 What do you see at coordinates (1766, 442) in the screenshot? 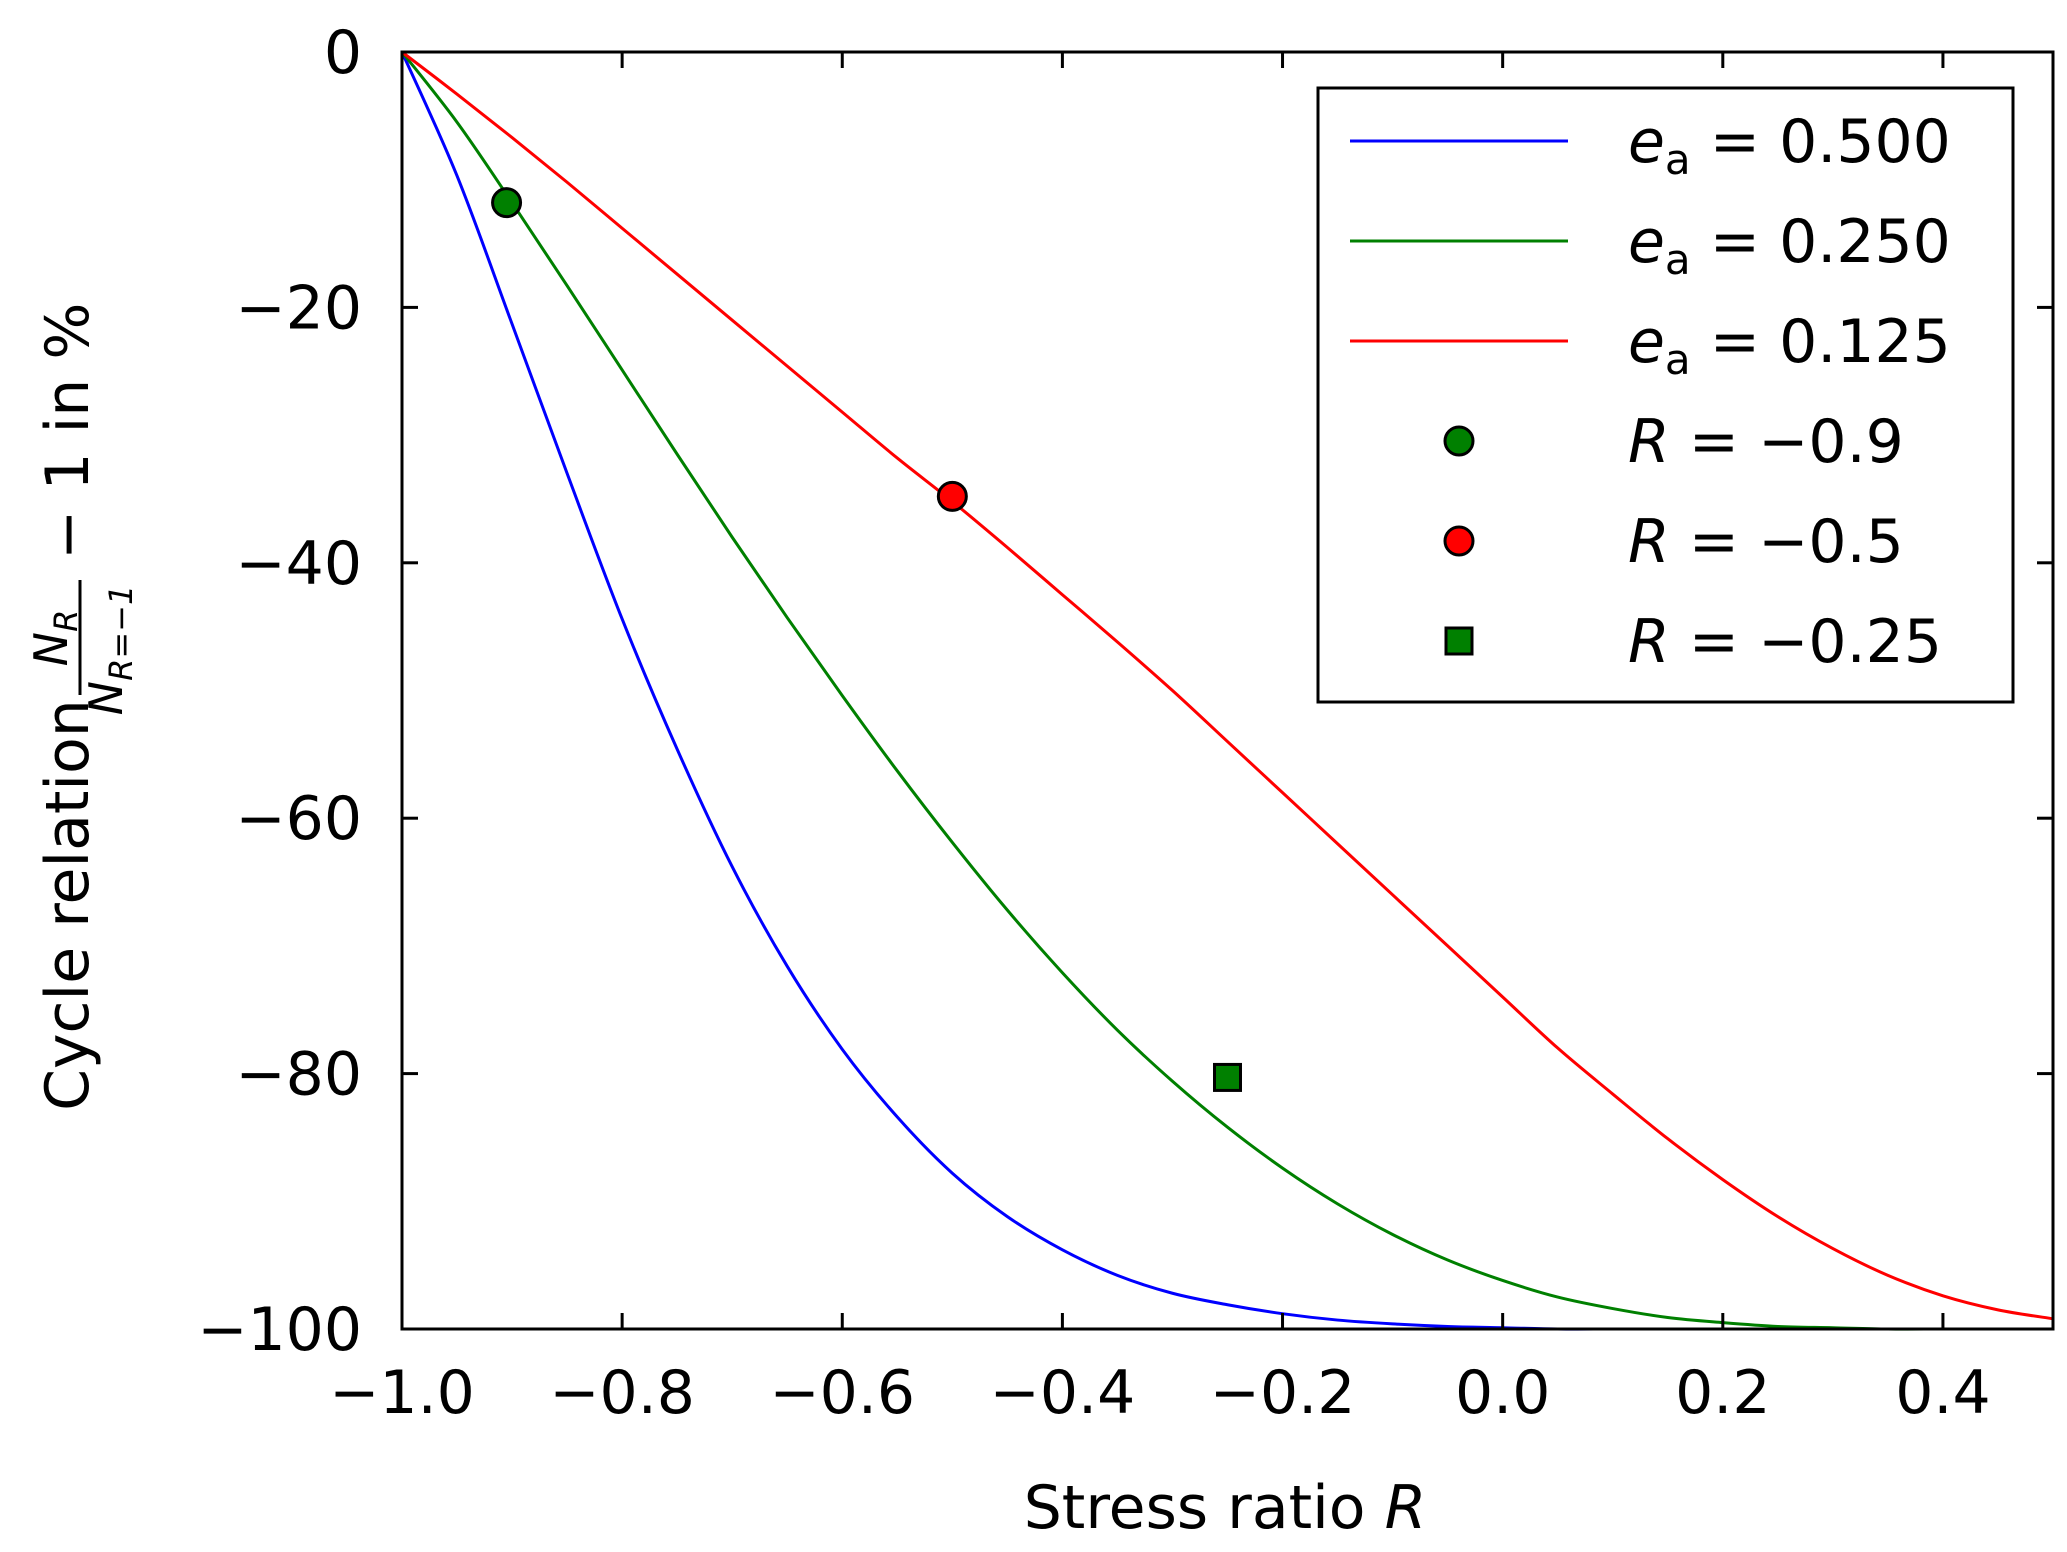
I see `legend-label-3: R = −0.9` at bounding box center [1766, 442].